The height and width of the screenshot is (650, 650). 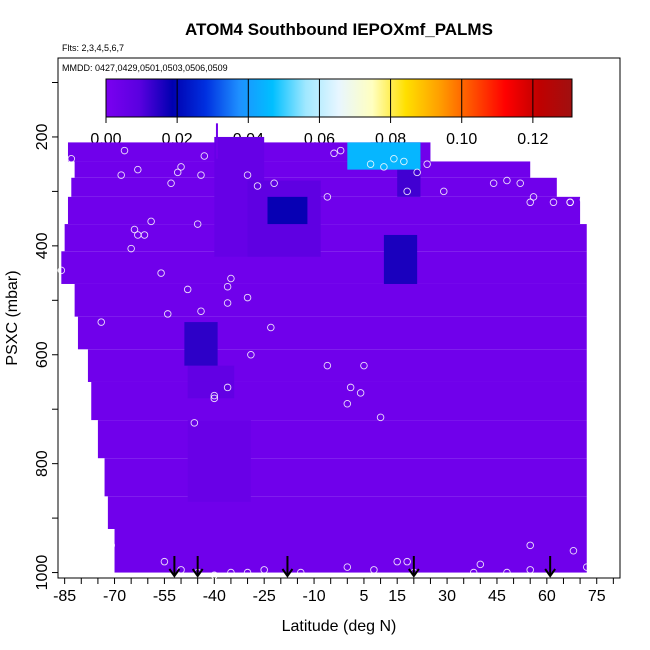 I want to click on x-axis: -85 -70 -55 -40 -25 -10 5 15 30 45 60 75, so click(x=333, y=591).